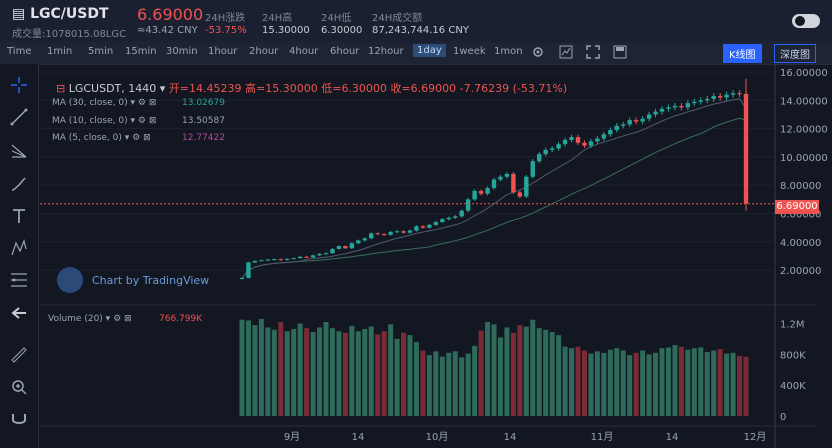 This screenshot has width=832, height=448. I want to click on volume-y-tick-label: 400K, so click(793, 386).